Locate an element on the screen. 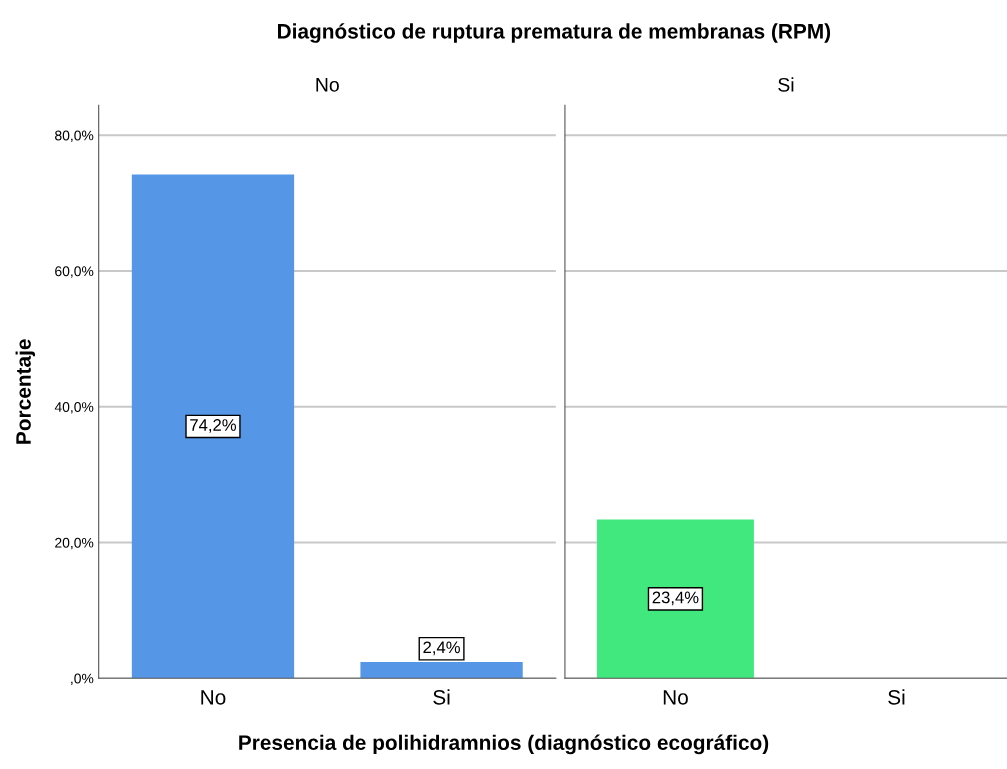 The width and height of the screenshot is (1007, 769). y-tick-label: 60,0% is located at coordinates (74, 272).